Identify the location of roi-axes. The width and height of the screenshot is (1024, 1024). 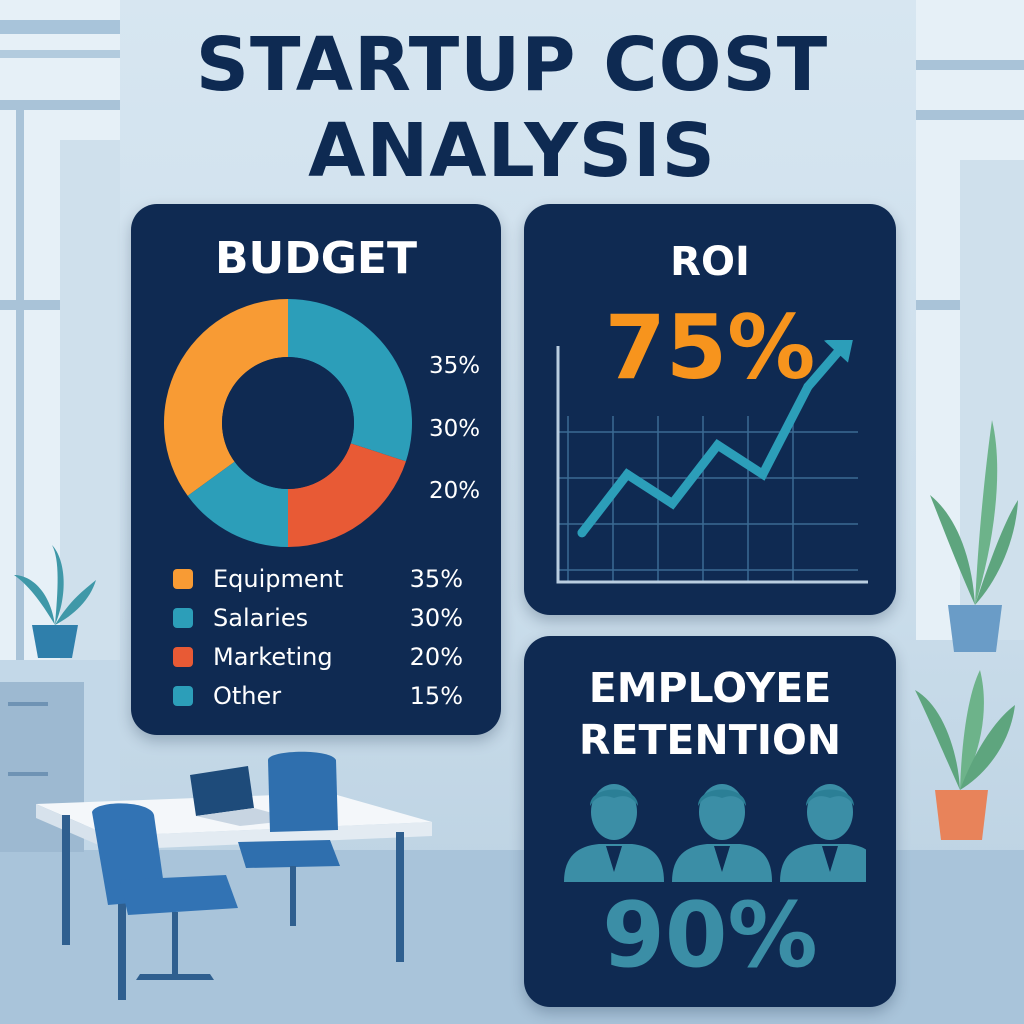
(712, 465).